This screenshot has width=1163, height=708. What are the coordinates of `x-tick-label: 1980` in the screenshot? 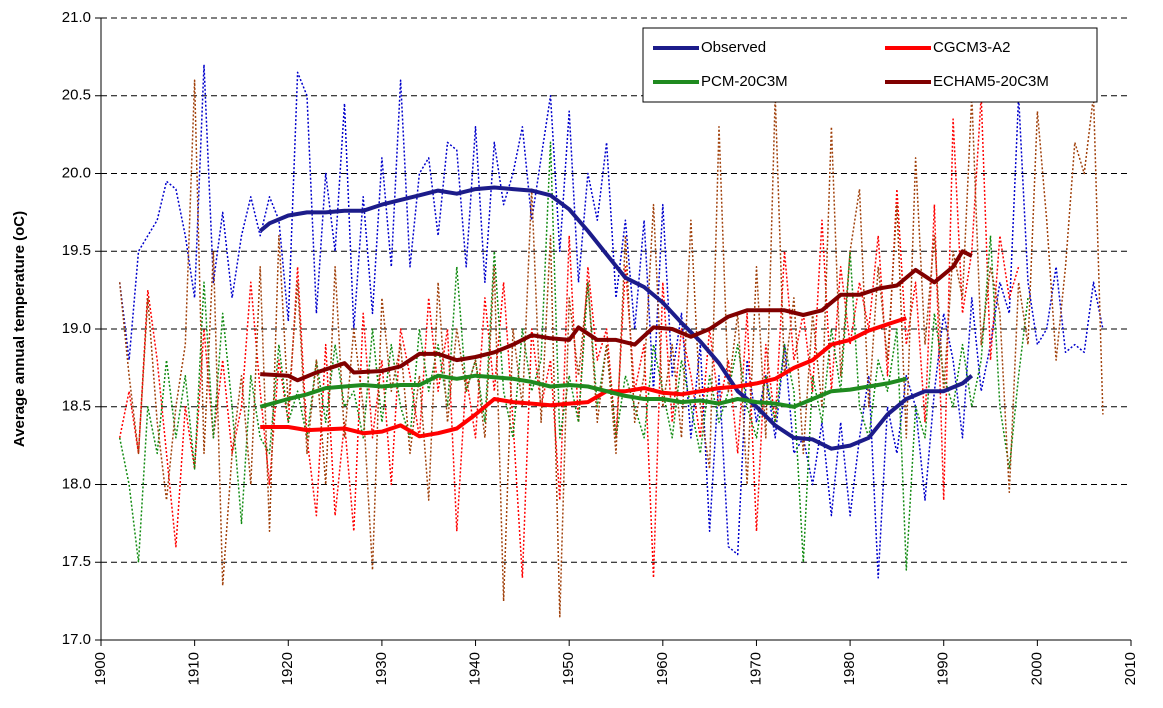 It's located at (849, 668).